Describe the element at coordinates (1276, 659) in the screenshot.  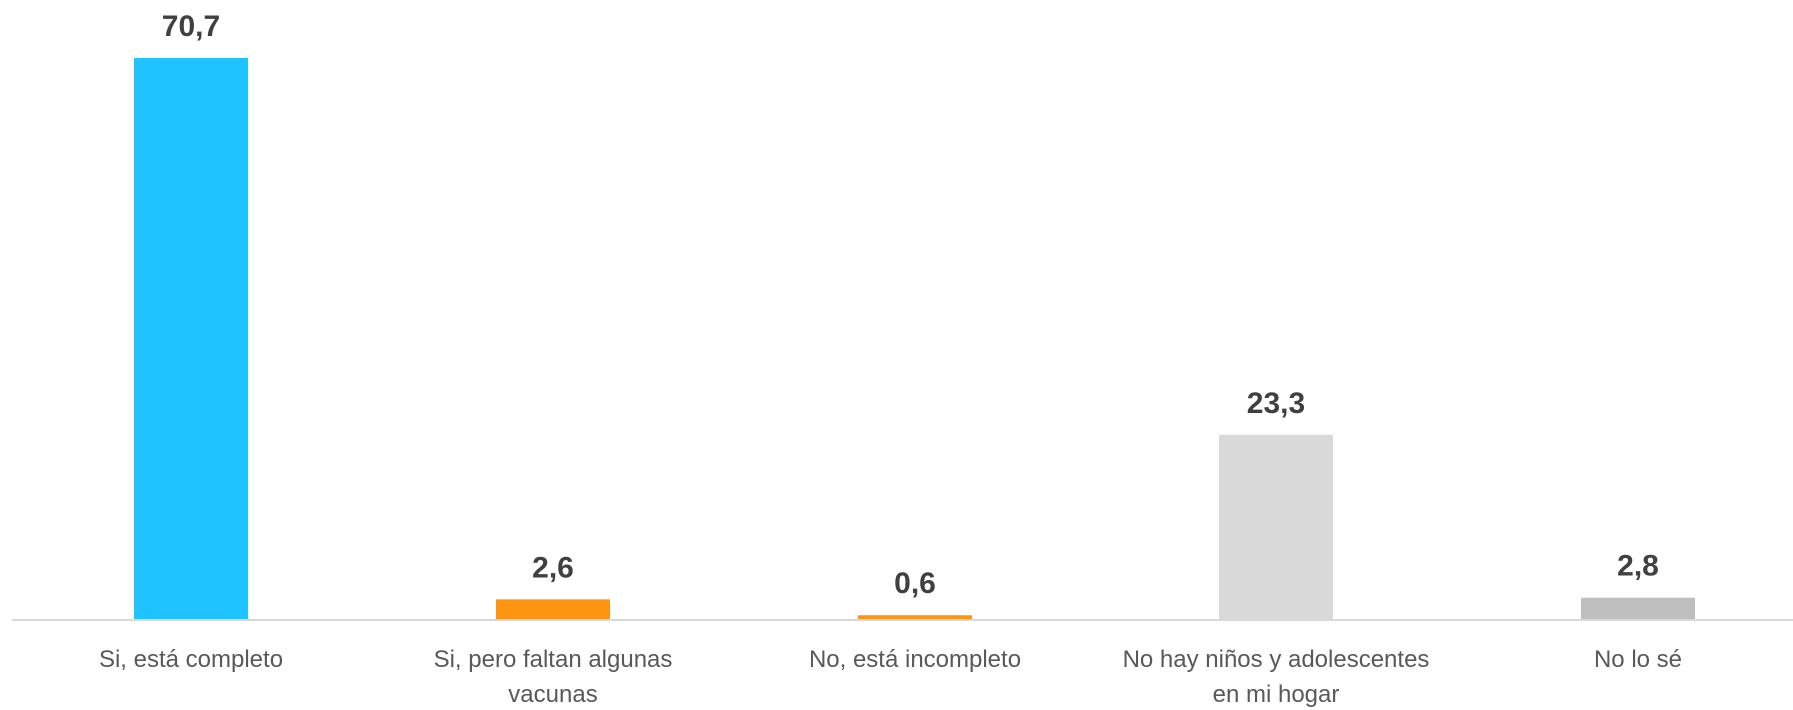
I see `category-label-line: No hay niños y adolescentes` at that location.